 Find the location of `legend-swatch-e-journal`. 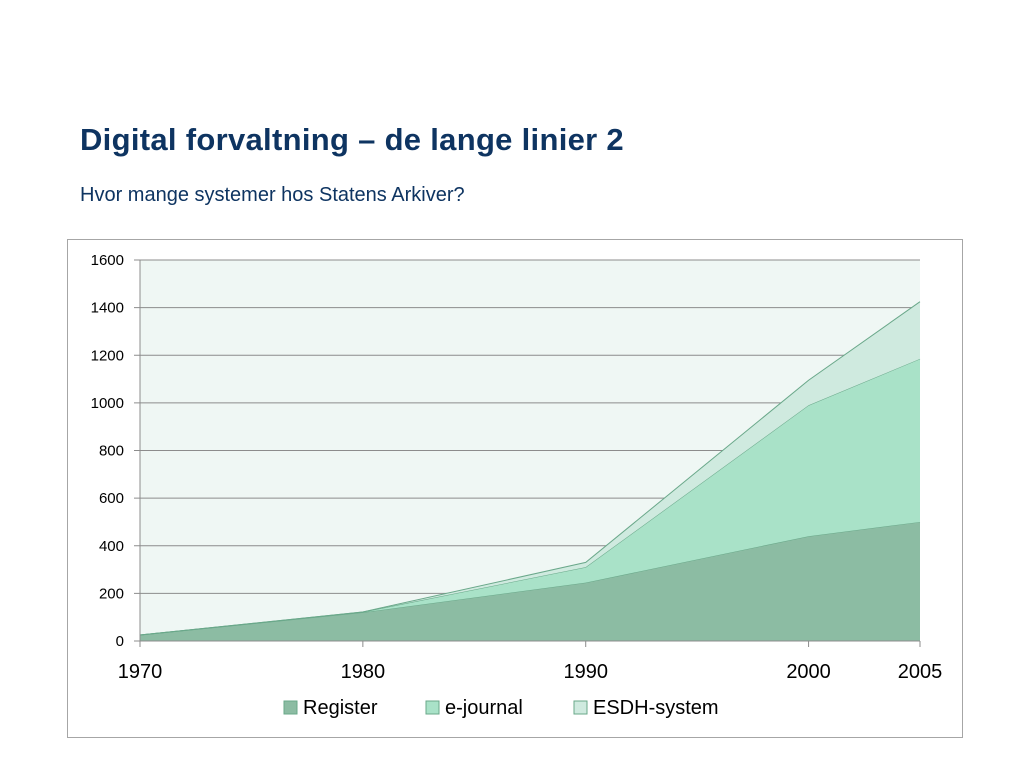

legend-swatch-e-journal is located at coordinates (432, 707).